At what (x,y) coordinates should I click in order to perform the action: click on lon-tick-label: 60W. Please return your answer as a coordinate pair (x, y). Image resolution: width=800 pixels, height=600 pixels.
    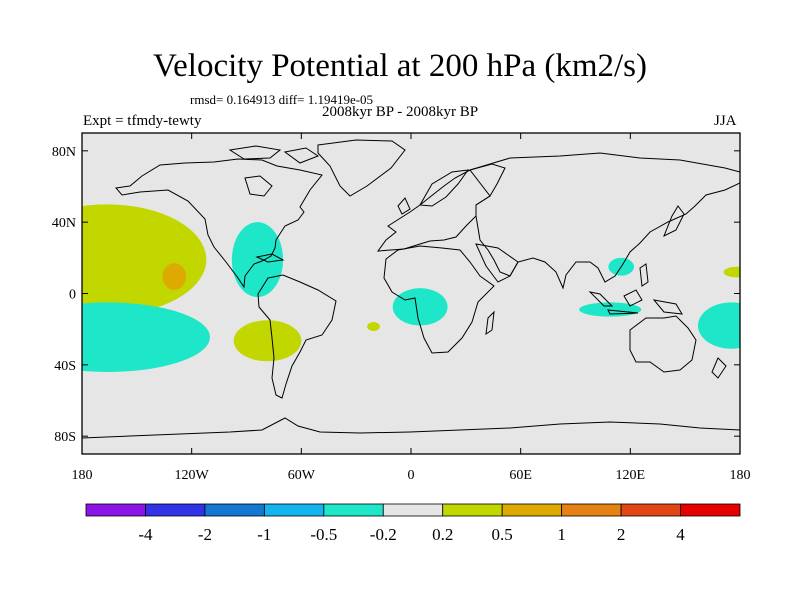
    Looking at the image, I should click on (302, 475).